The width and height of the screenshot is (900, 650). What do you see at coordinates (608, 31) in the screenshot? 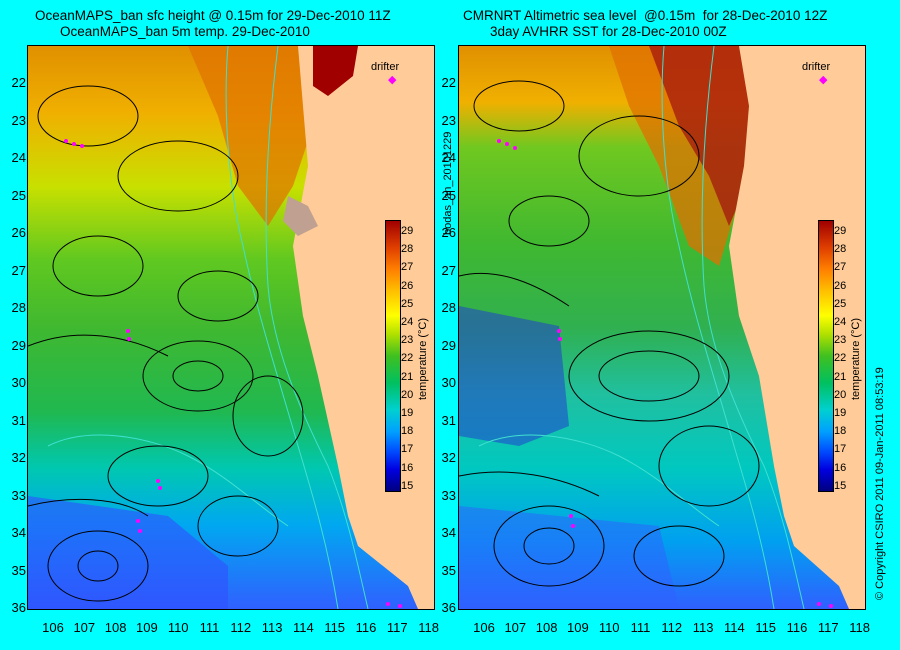
I see `right-title-line2: 3day AVHRR SST for 28-Dec-2010 00Z` at bounding box center [608, 31].